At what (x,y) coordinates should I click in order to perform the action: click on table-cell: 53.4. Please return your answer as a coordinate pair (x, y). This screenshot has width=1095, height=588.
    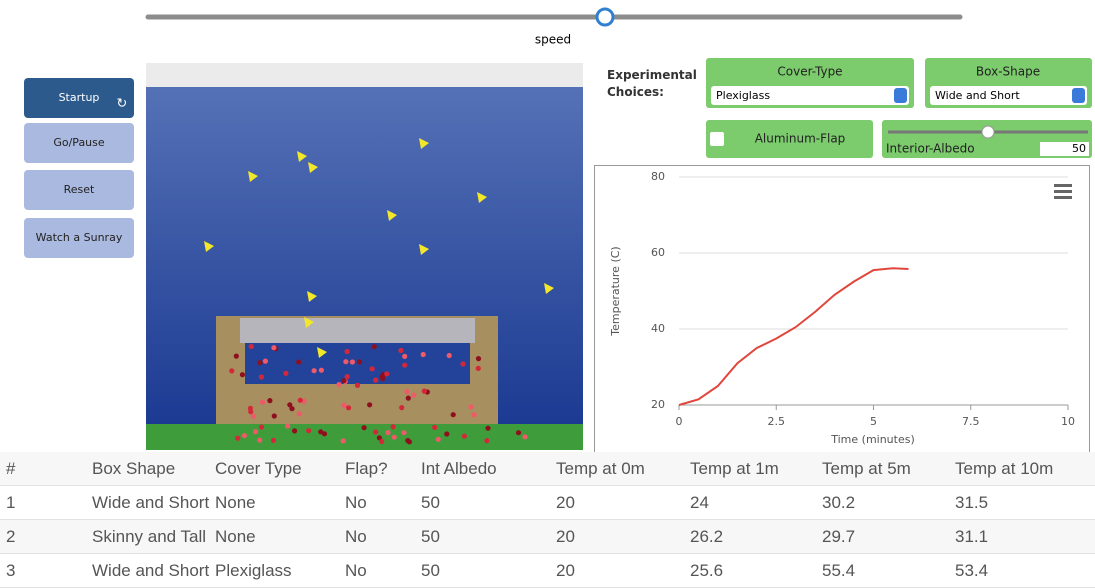
    Looking at the image, I should click on (1022, 570).